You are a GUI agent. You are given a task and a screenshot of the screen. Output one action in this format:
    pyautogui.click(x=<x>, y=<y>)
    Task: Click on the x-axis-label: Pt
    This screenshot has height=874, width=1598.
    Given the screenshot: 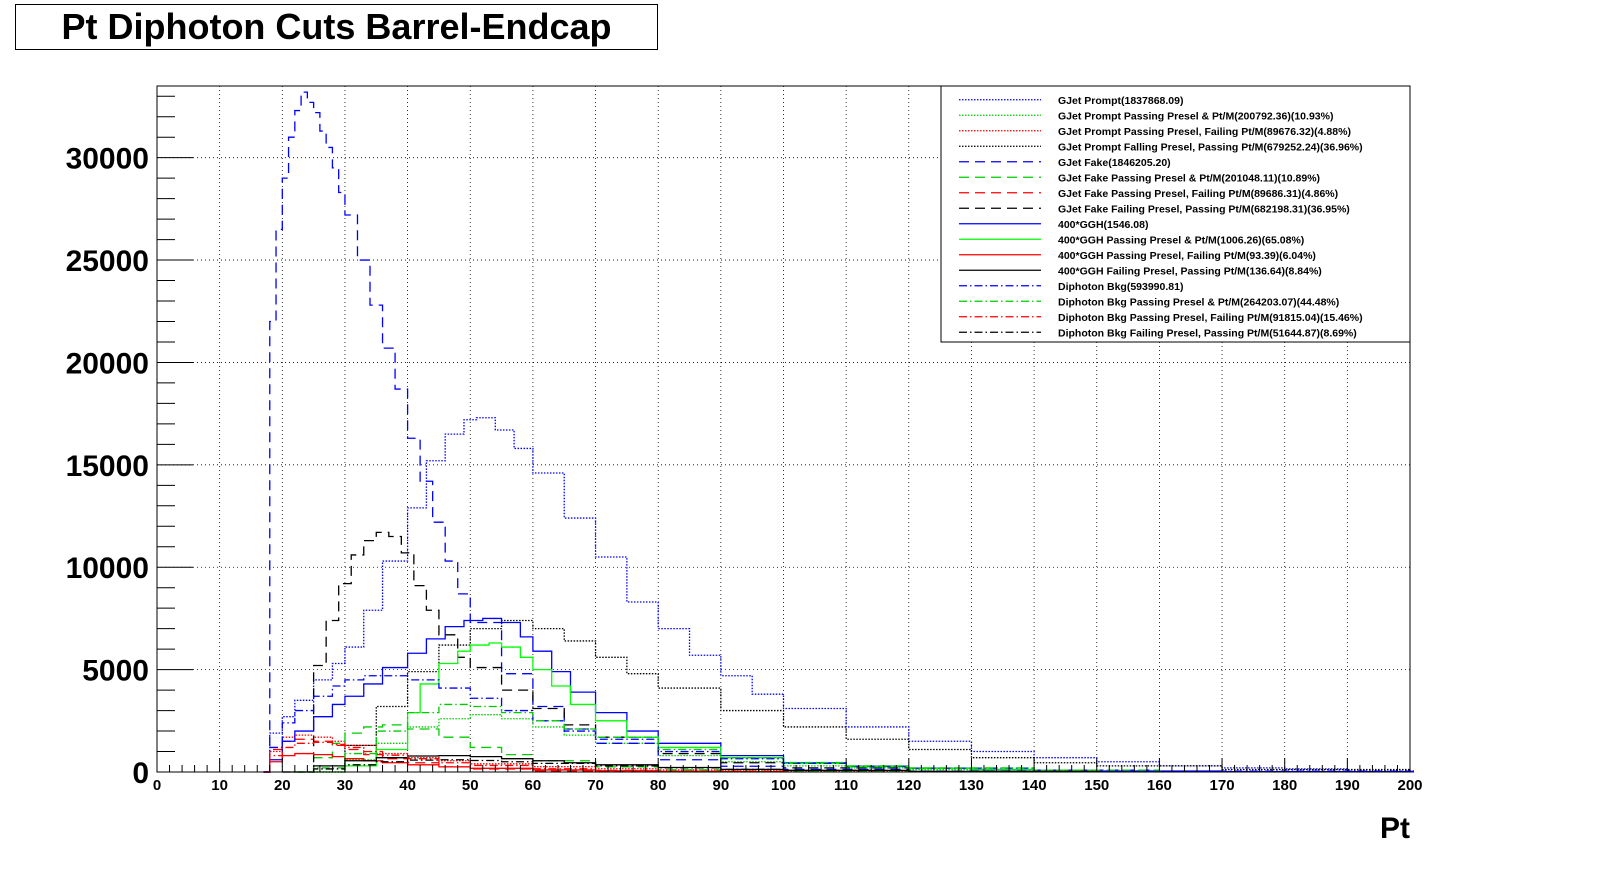 What is the action you would take?
    pyautogui.click(x=1395, y=828)
    